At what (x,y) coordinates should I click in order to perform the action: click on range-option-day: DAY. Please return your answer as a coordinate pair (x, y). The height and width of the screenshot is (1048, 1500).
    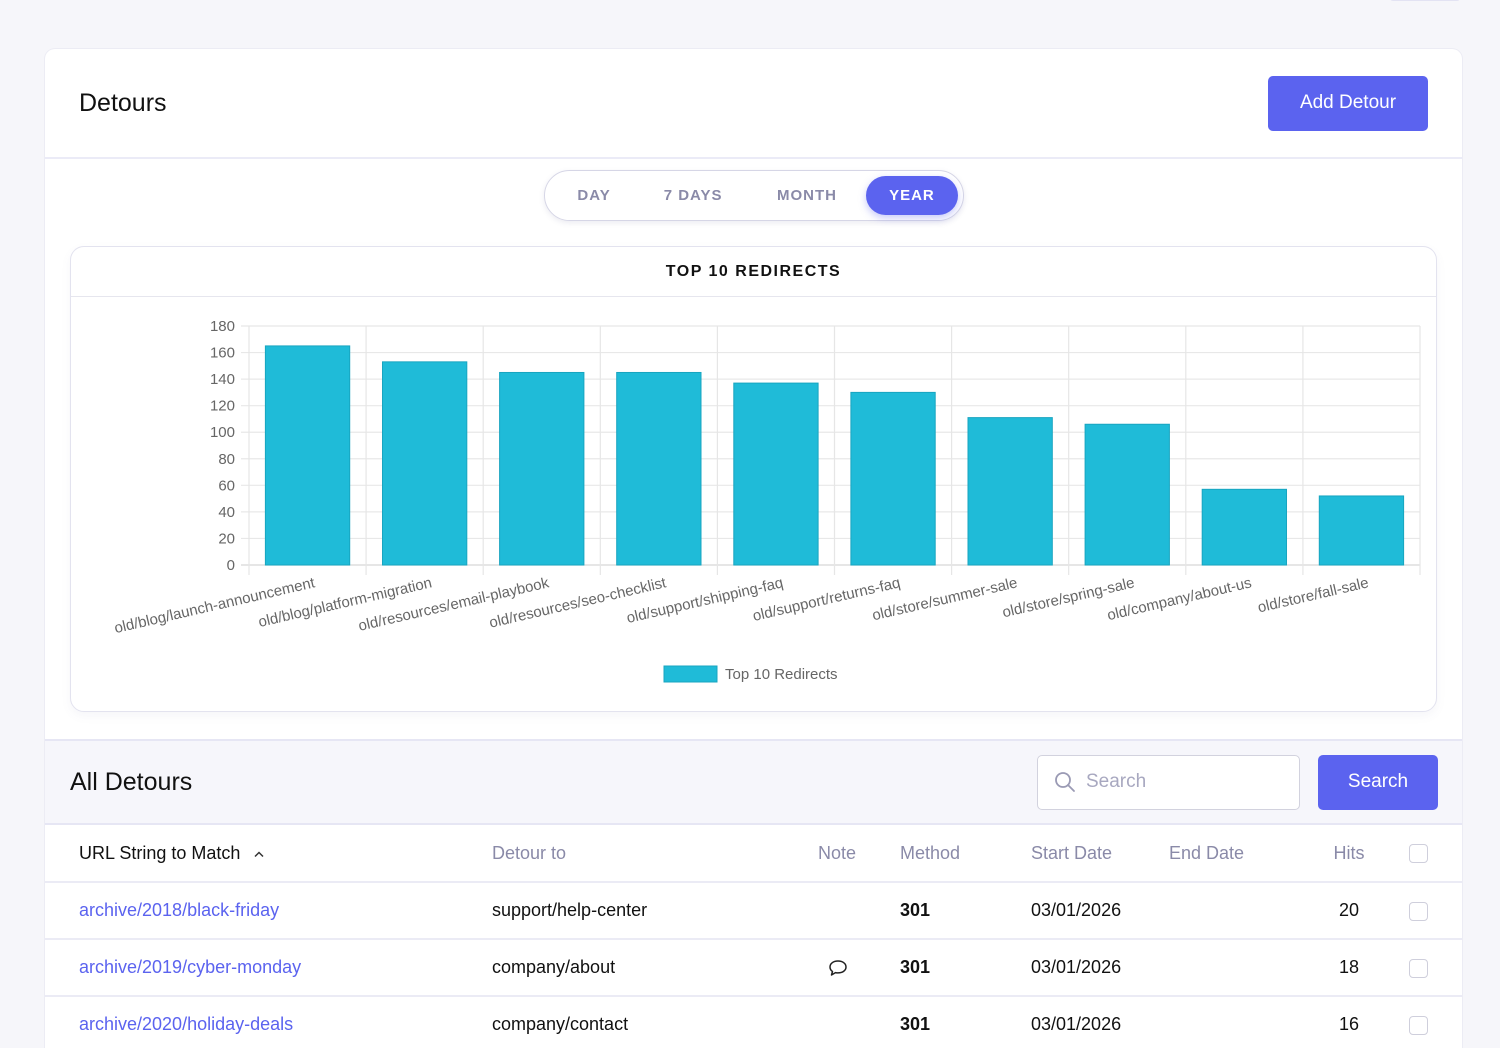
    Looking at the image, I should click on (594, 195).